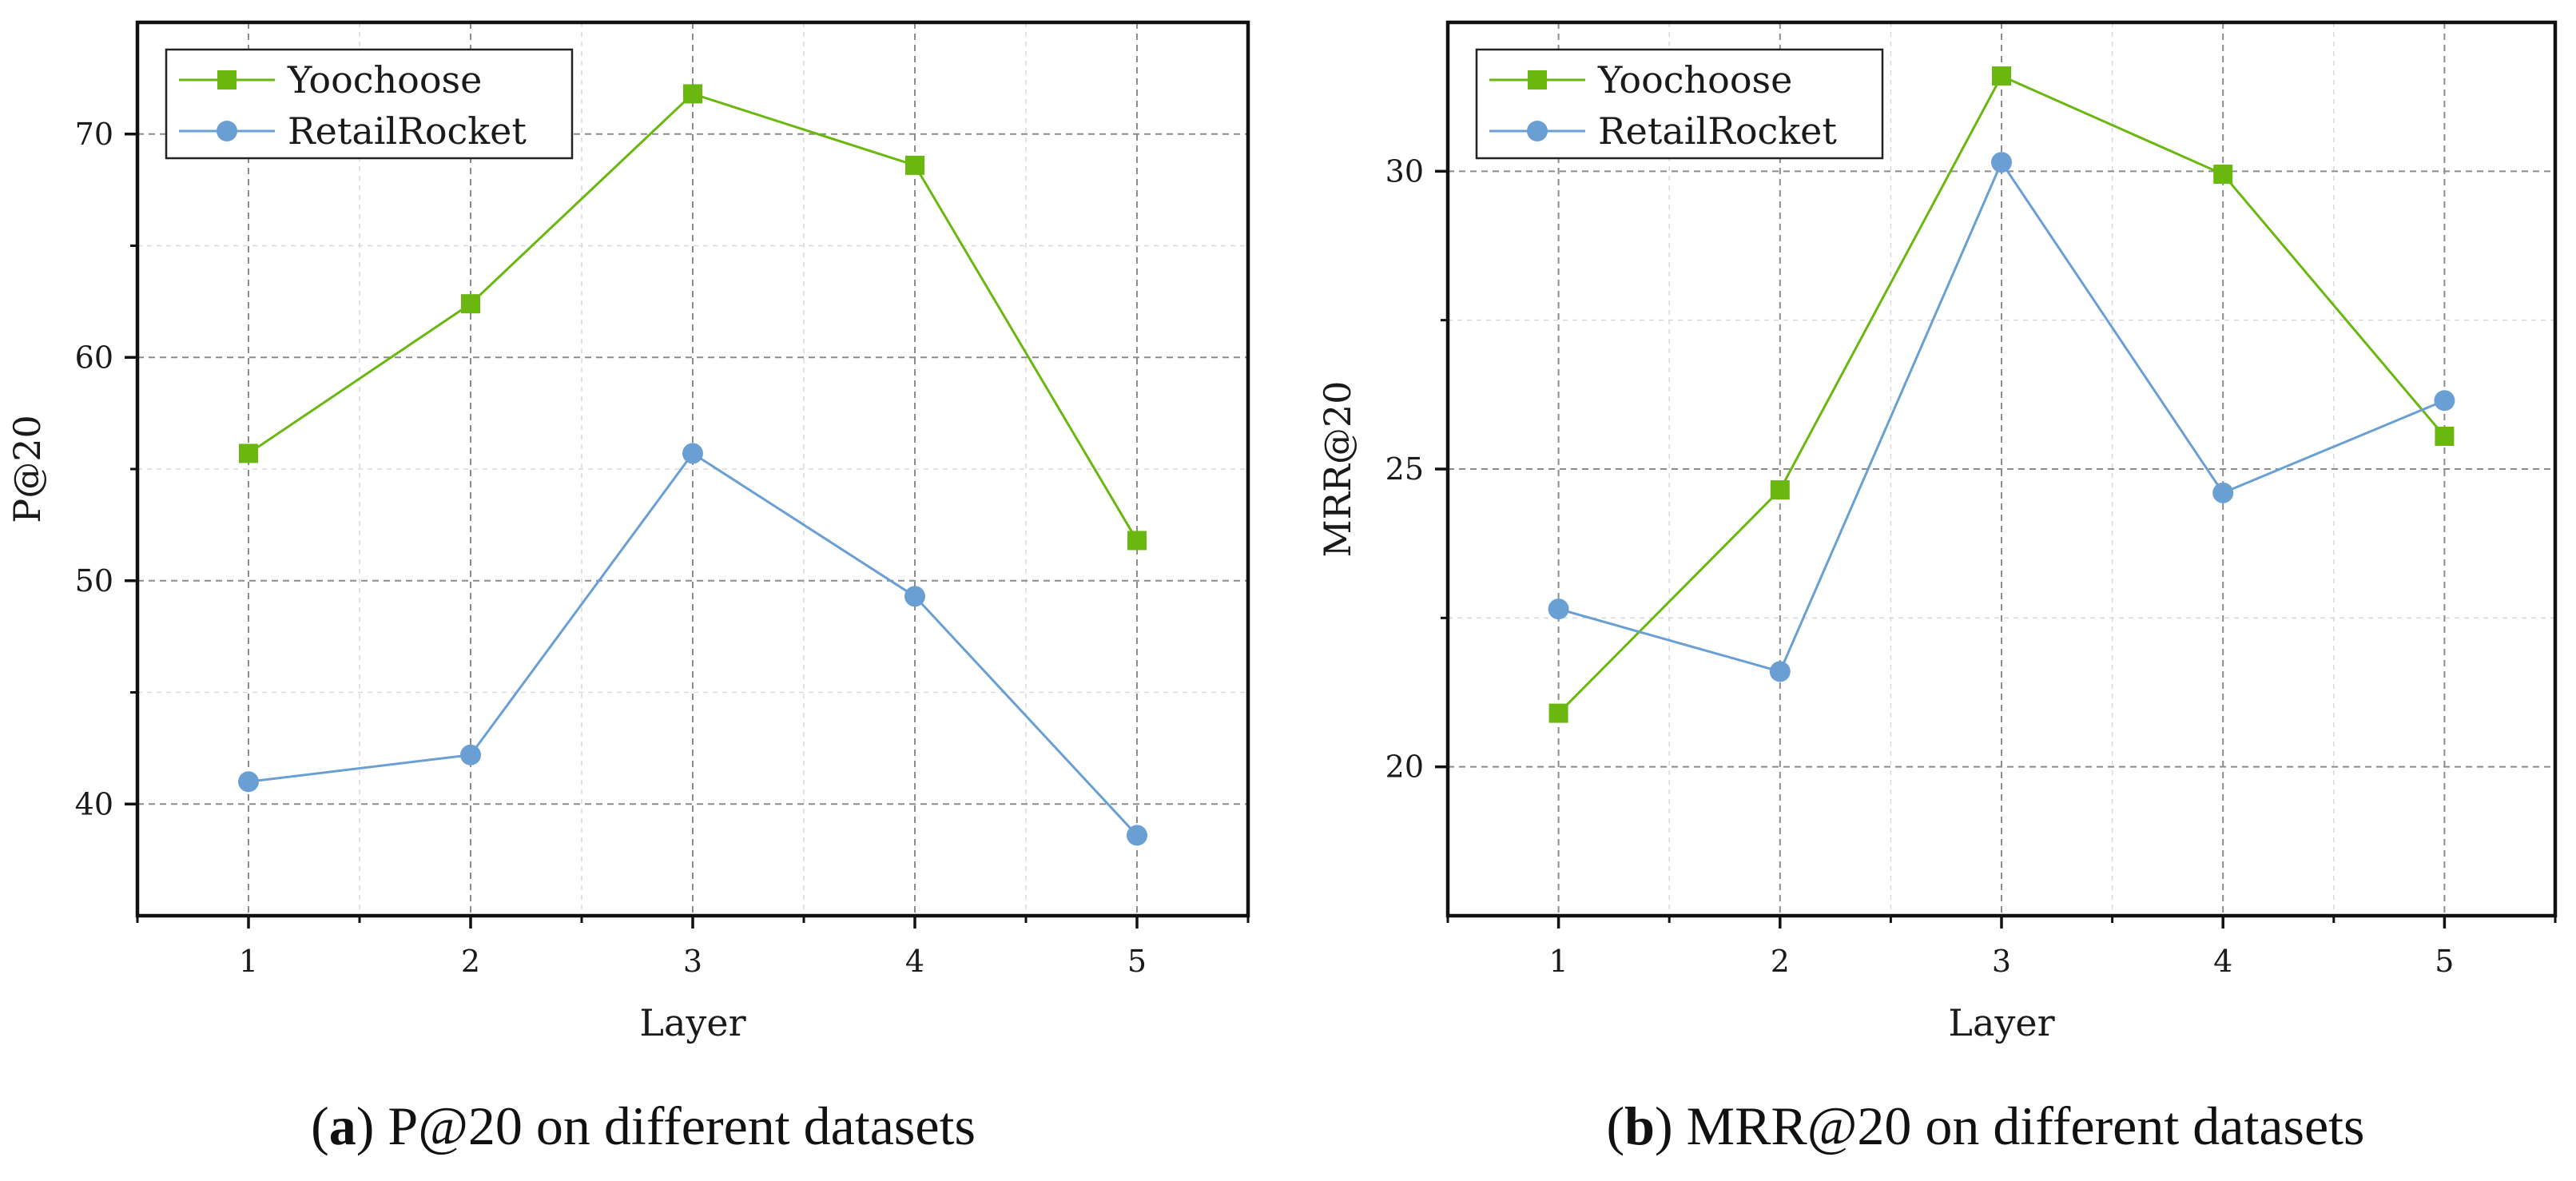 The width and height of the screenshot is (2576, 1181). Describe the element at coordinates (94, 803) in the screenshot. I see `y-tick-label: 40` at that location.